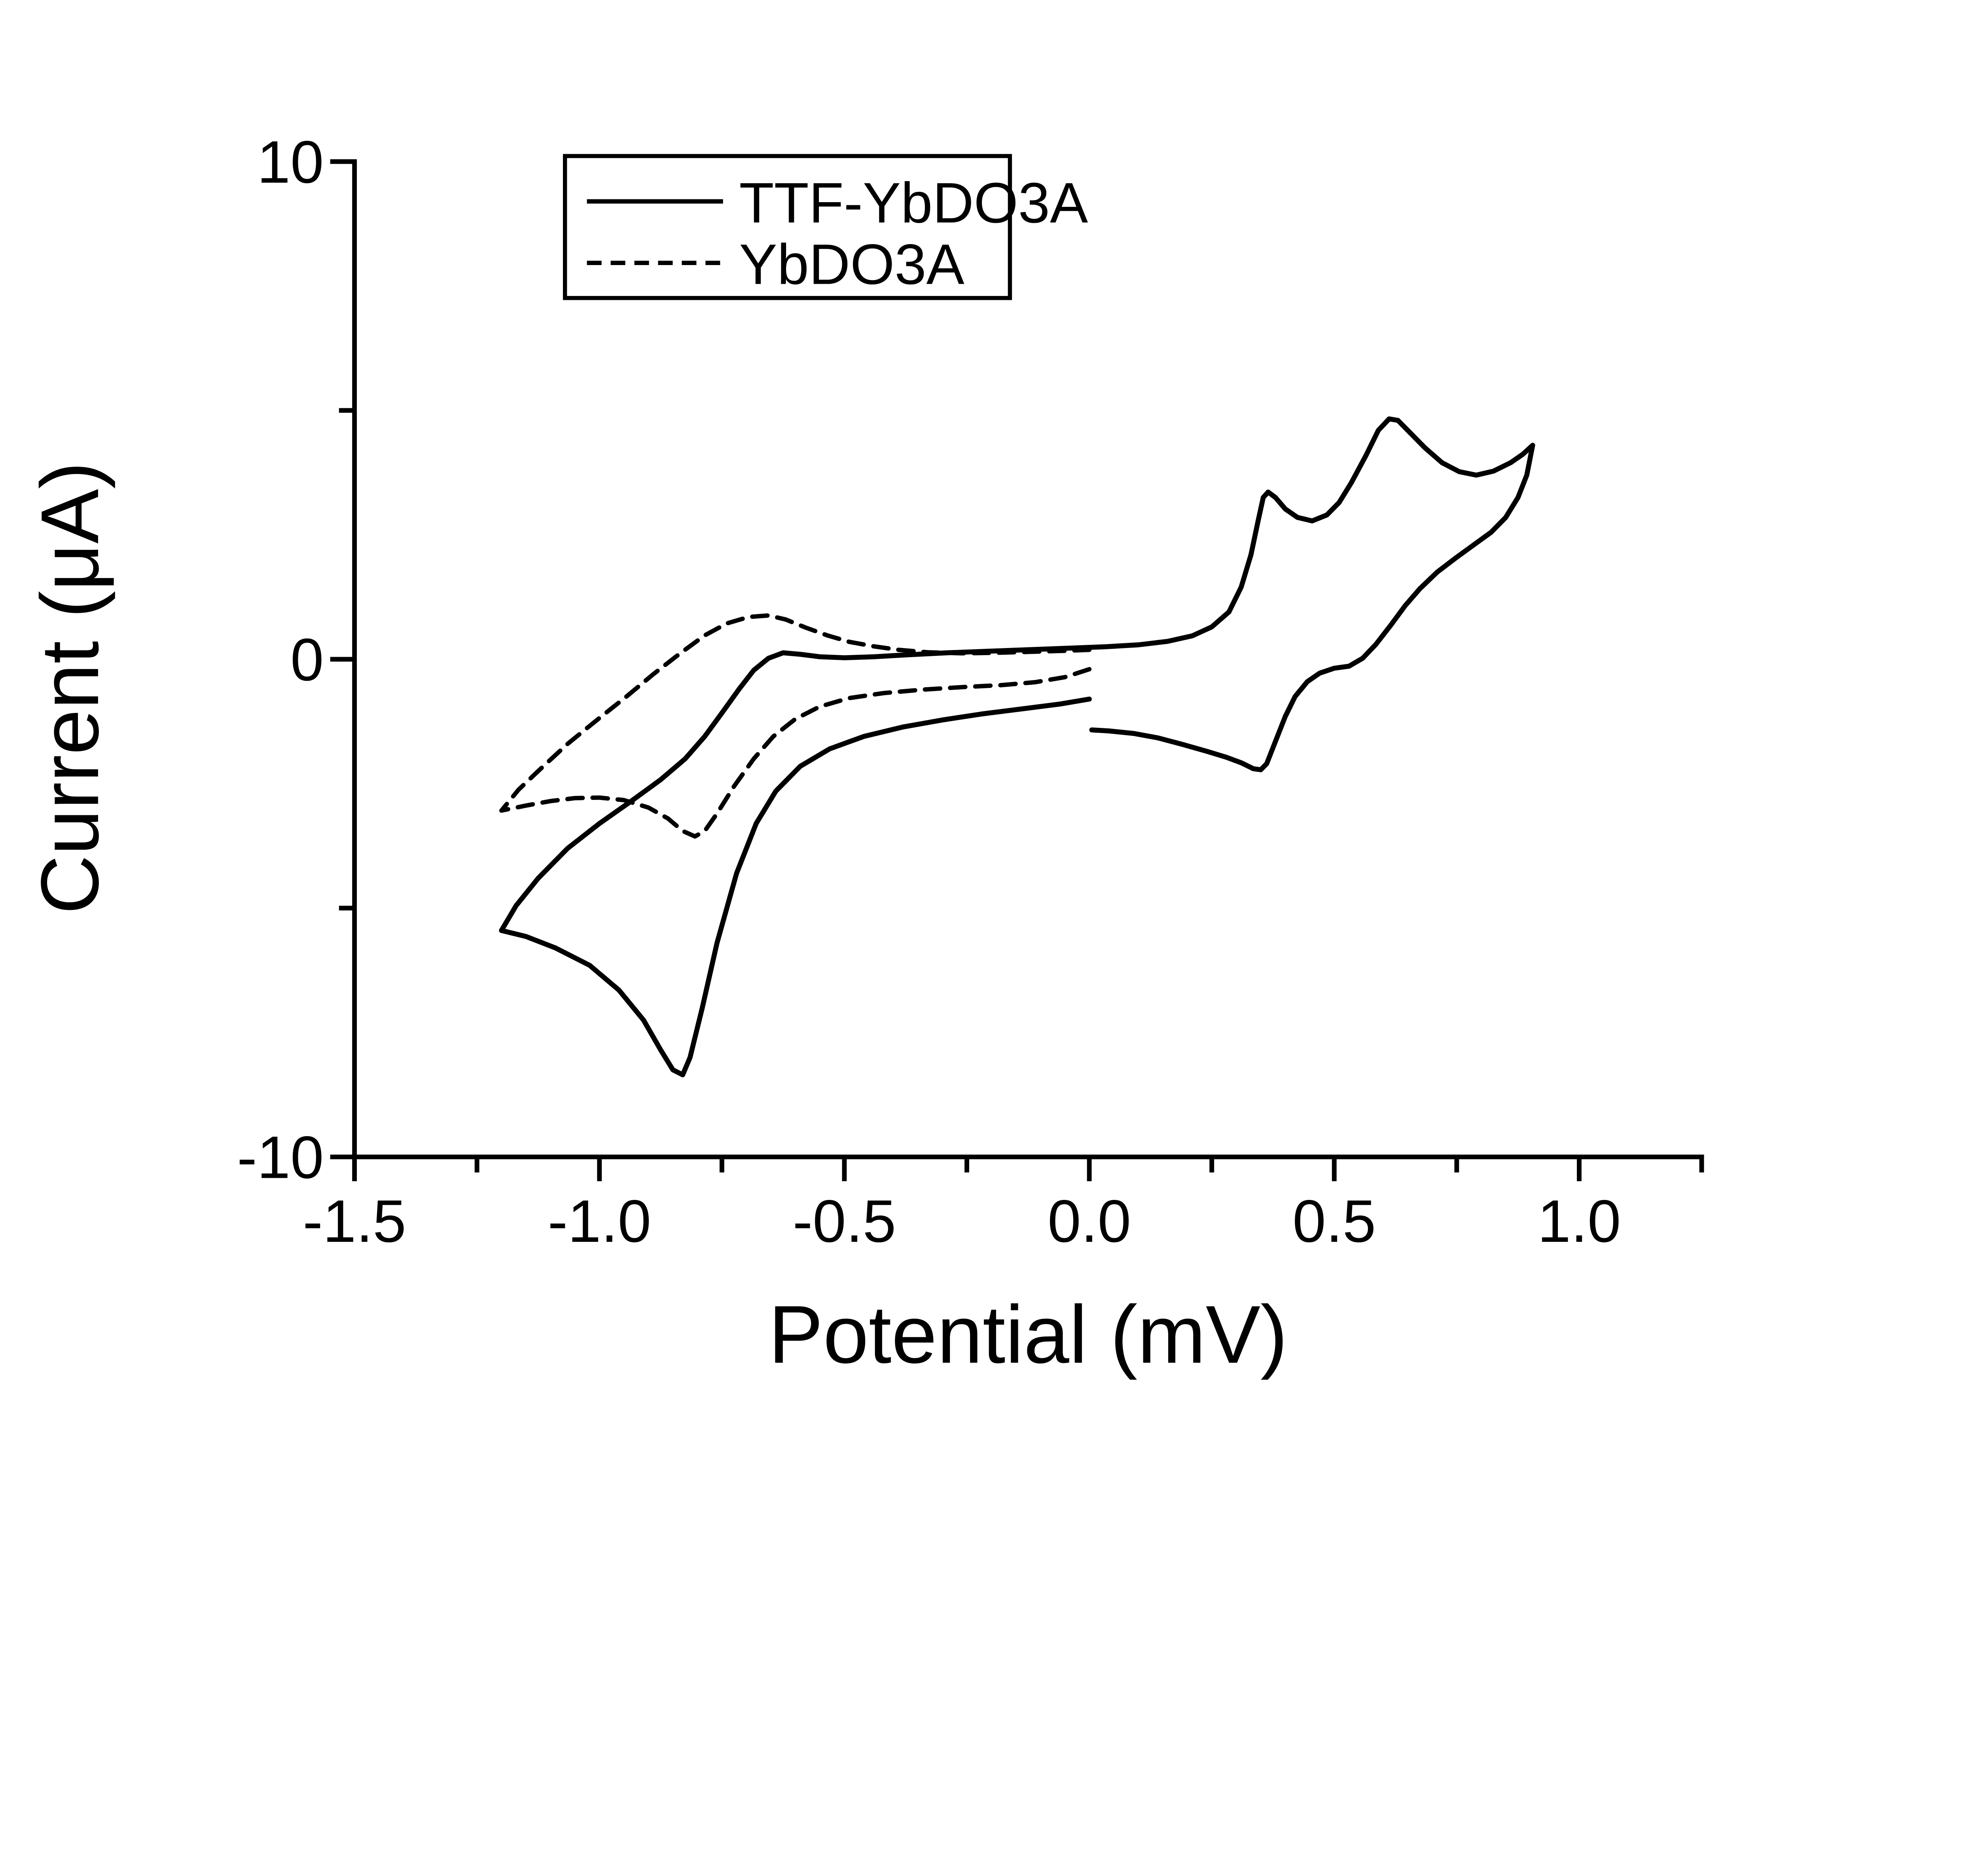  I want to click on legend-box, so click(787, 227).